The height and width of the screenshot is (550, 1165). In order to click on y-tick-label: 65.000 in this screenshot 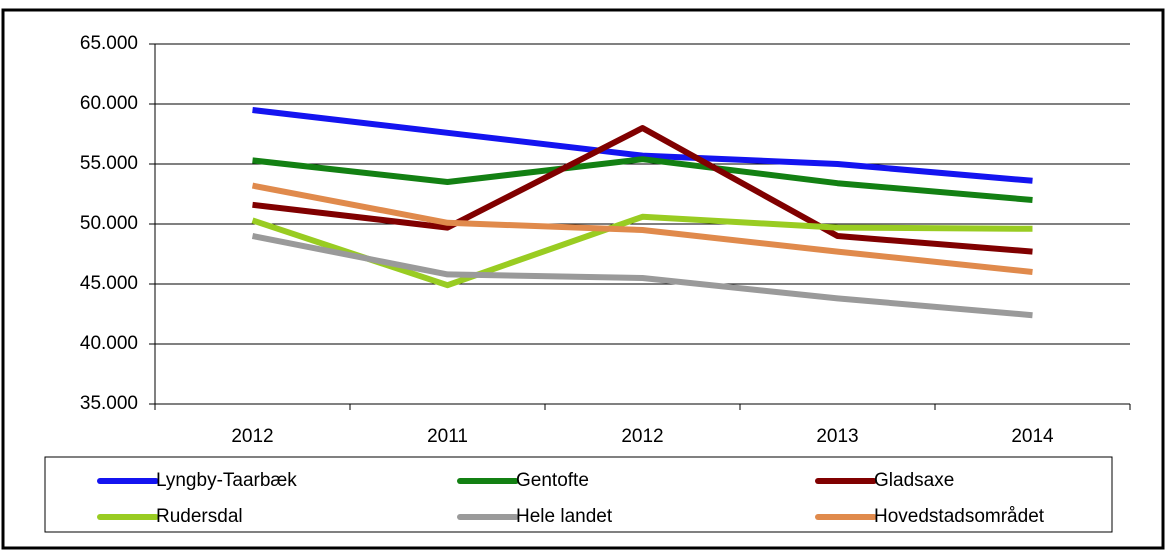, I will do `click(109, 43)`.